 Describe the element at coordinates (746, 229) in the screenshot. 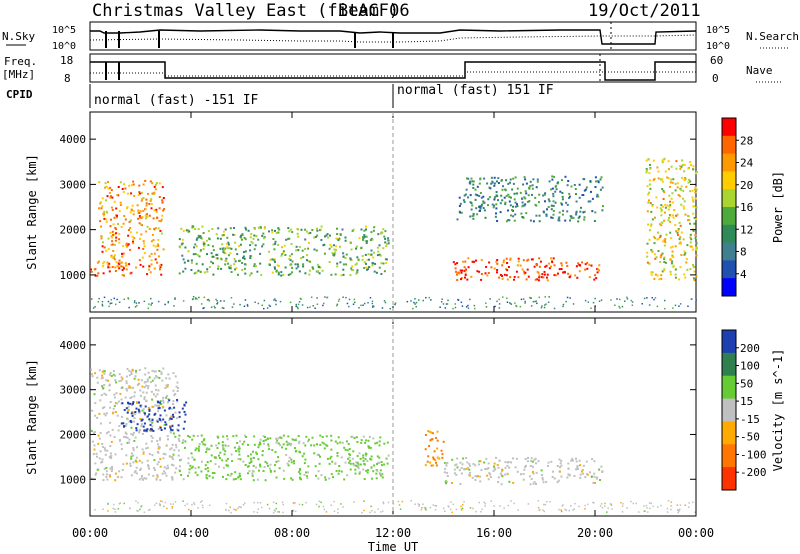

I see `colorbar-tick-label: 12` at that location.